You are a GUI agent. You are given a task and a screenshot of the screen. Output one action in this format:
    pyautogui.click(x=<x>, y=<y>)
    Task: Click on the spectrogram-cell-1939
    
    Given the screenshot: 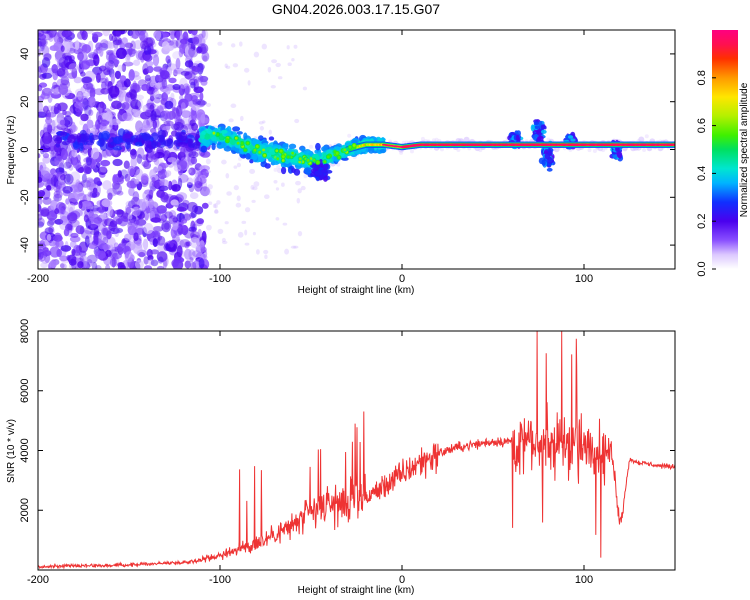 What is the action you would take?
    pyautogui.click(x=594, y=151)
    